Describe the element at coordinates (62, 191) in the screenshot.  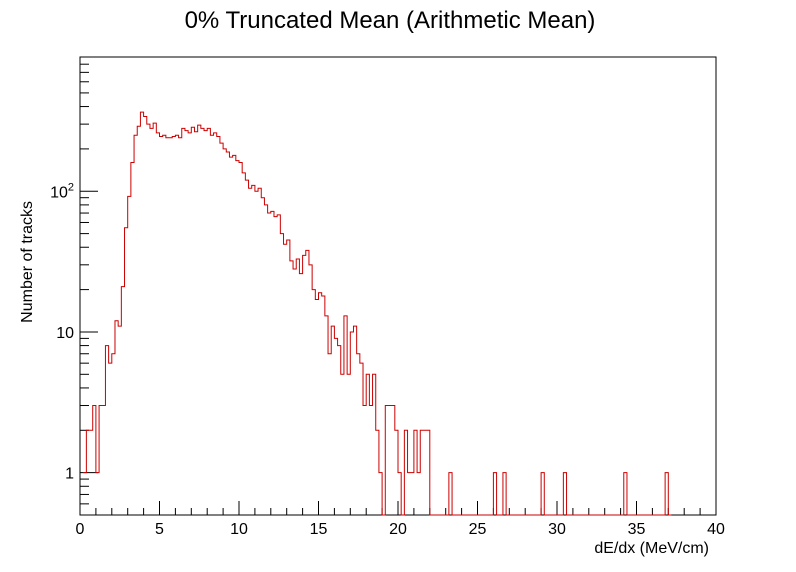
I see `y-tick-label: 102` at that location.